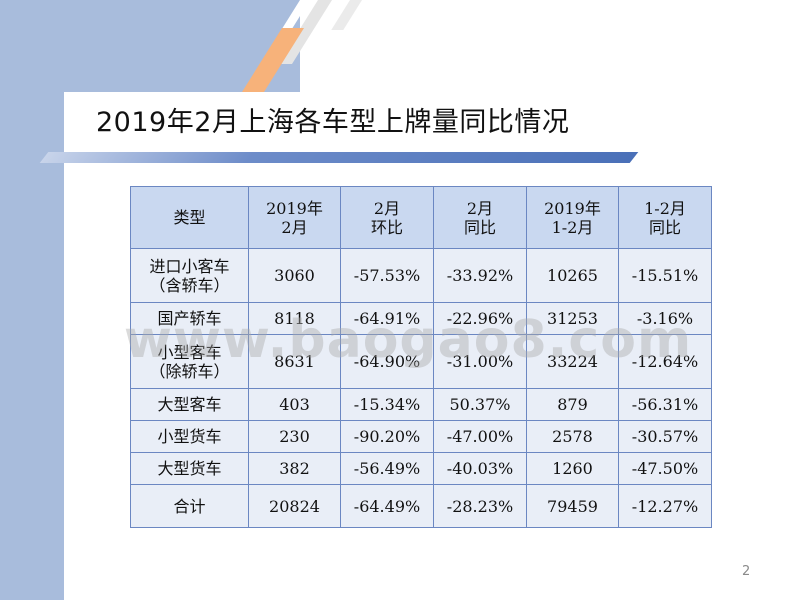  What do you see at coordinates (189, 468) in the screenshot?
I see `row-label-cell: 大型货车` at bounding box center [189, 468].